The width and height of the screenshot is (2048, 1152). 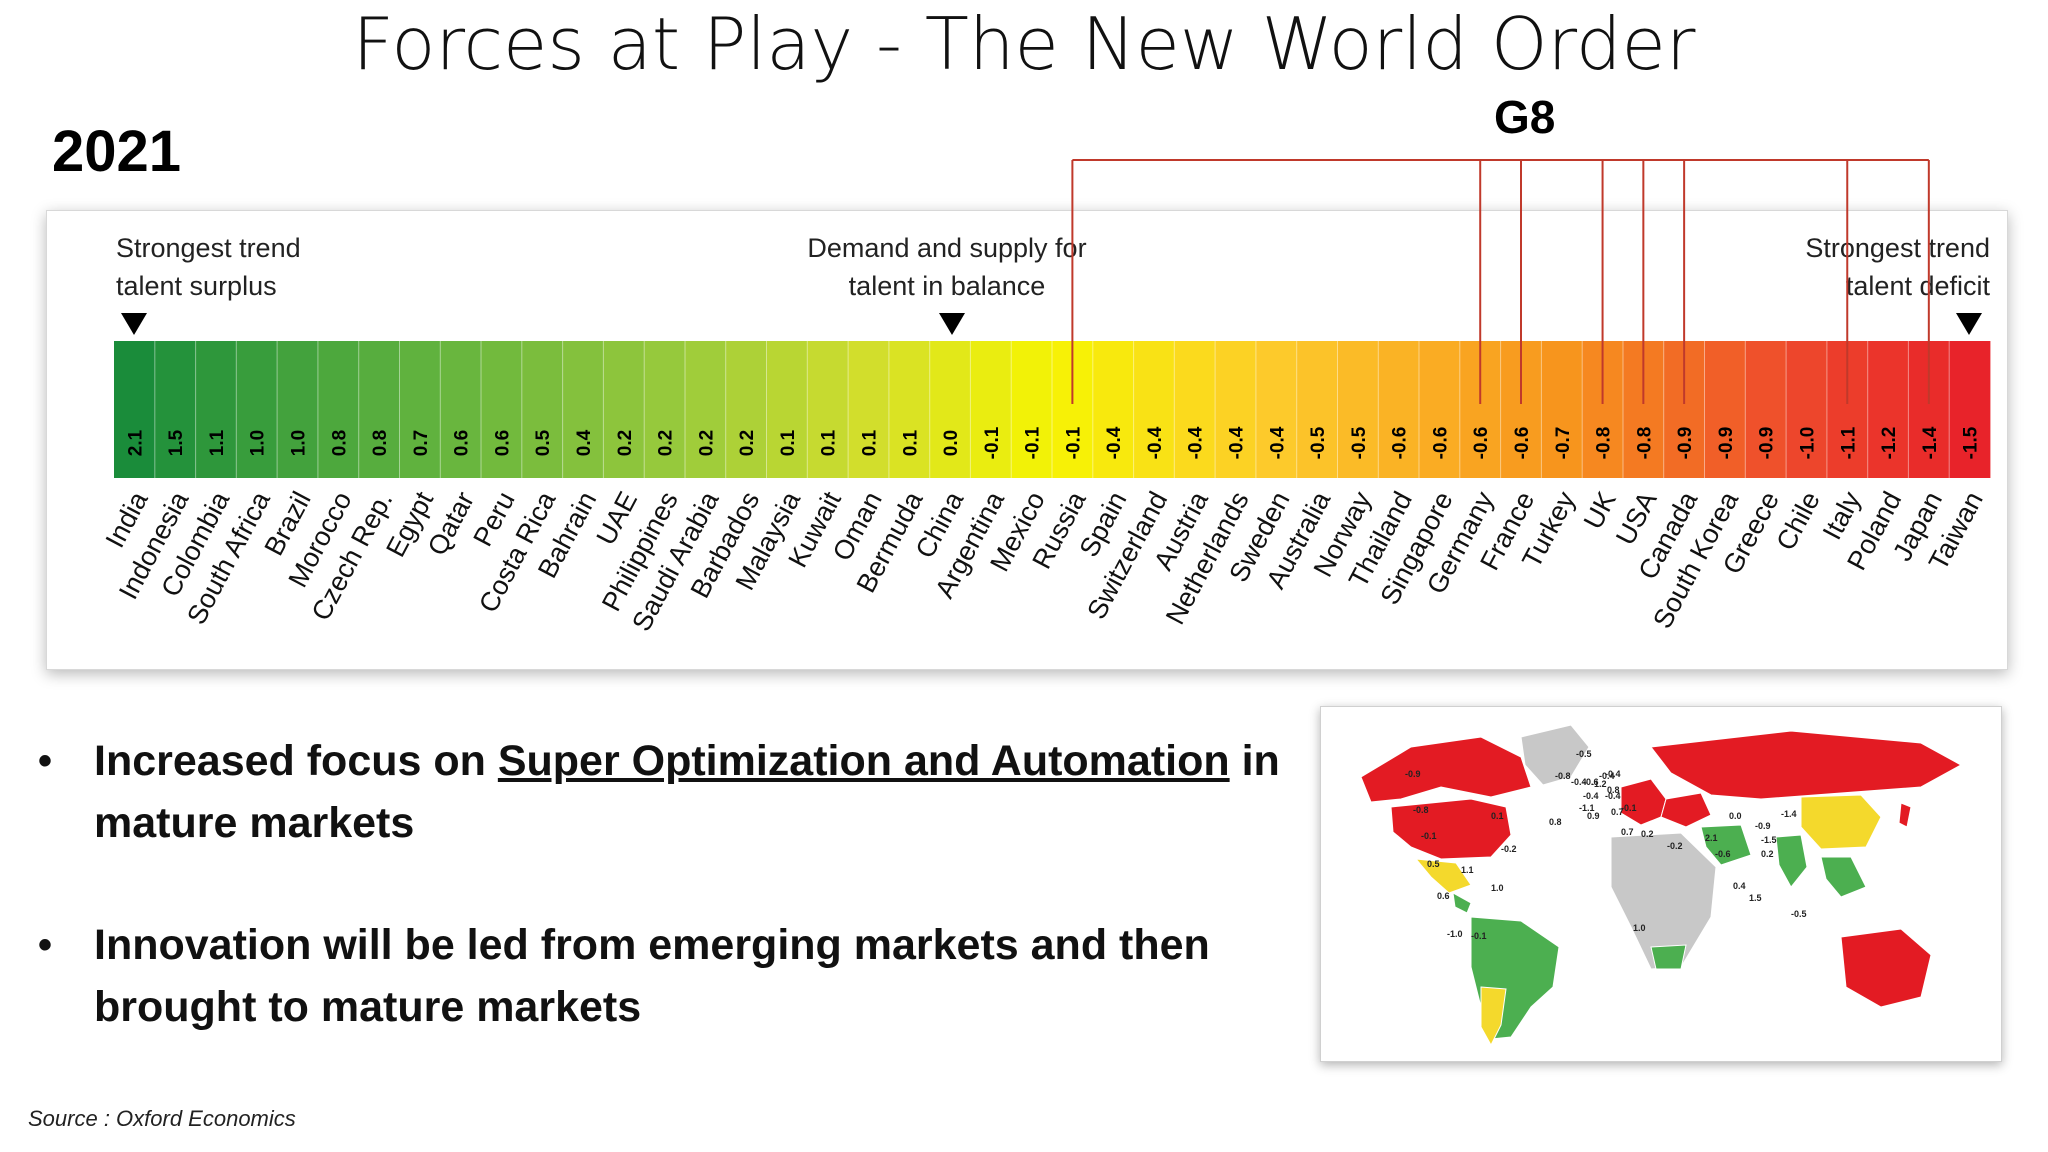 What do you see at coordinates (1791, 861) in the screenshot?
I see `map-region-india` at bounding box center [1791, 861].